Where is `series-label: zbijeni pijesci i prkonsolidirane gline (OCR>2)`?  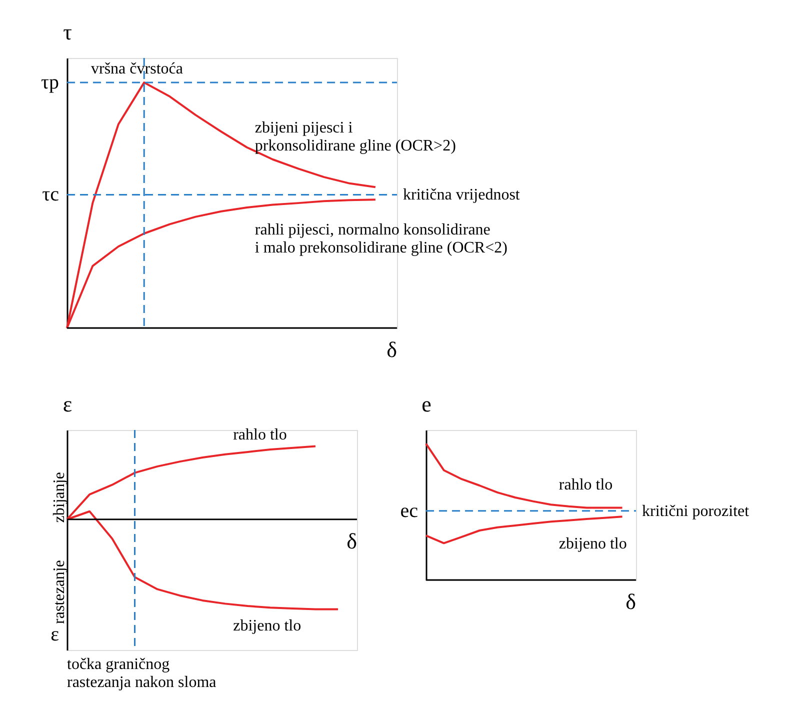
series-label: zbijeni pijesci i prkonsolidirane gline (OCR>2) is located at coordinates (355, 136).